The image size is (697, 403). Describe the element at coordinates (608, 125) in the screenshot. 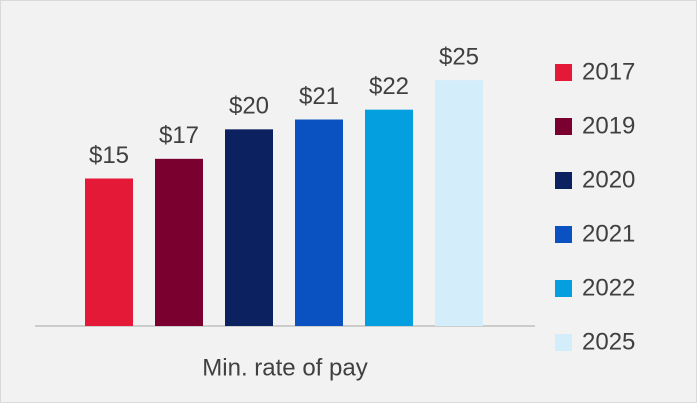

I see `legend-label: 2019` at that location.